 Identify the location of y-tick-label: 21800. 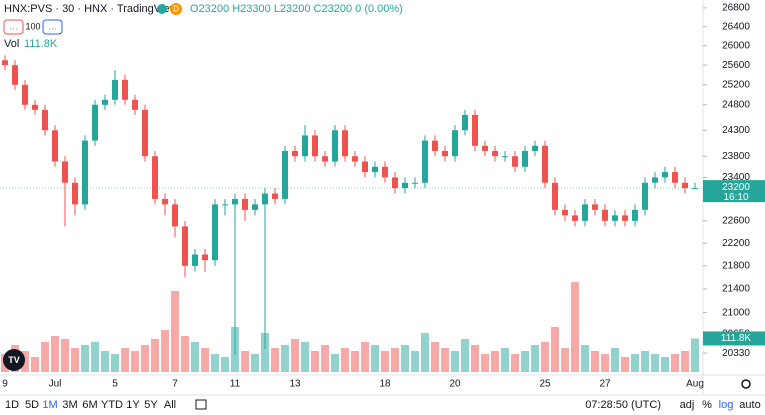
(736, 266).